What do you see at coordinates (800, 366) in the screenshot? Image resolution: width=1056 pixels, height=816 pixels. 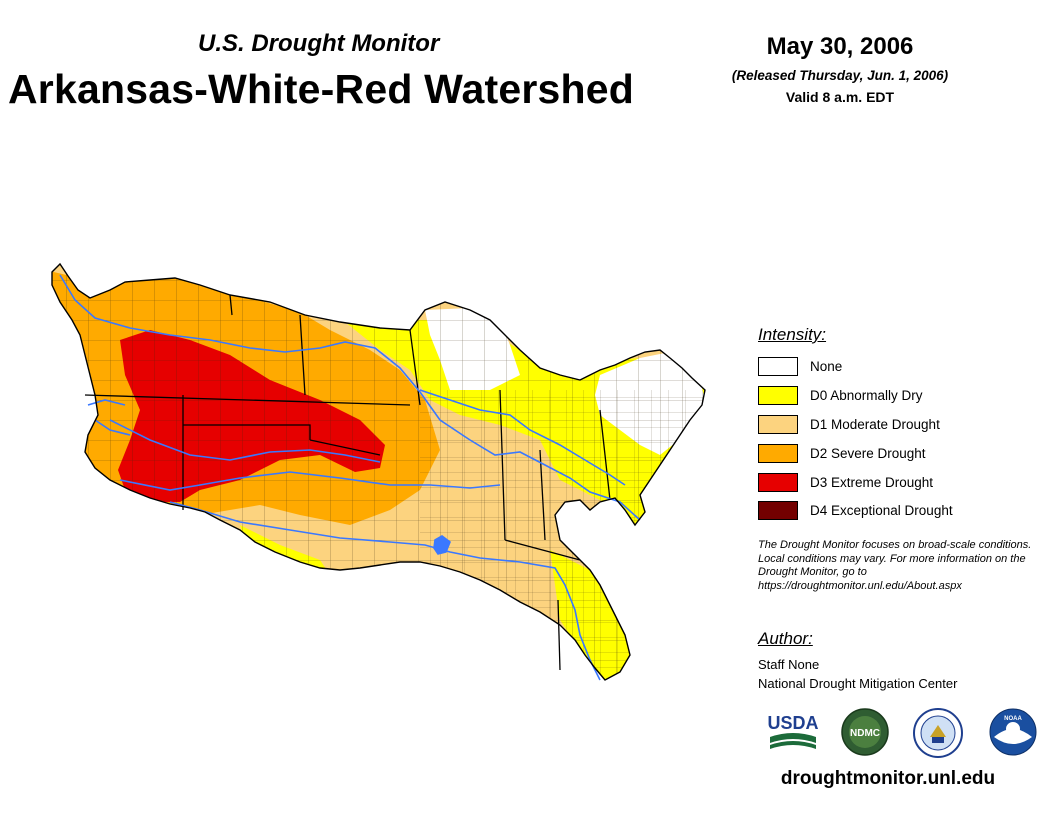 I see `legend-item-none: None` at bounding box center [800, 366].